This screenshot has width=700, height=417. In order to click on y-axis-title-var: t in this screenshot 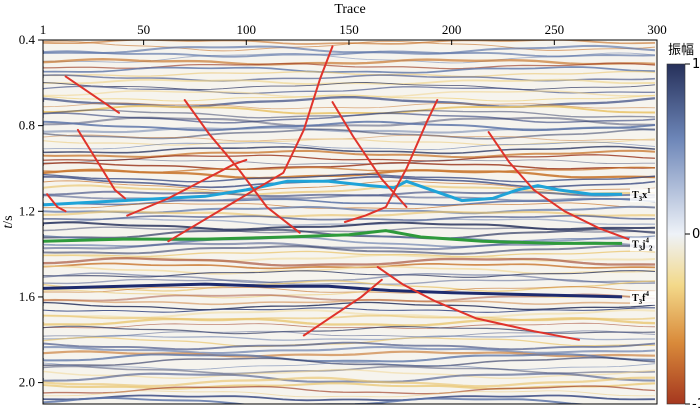, I will do `click(8, 226)`.